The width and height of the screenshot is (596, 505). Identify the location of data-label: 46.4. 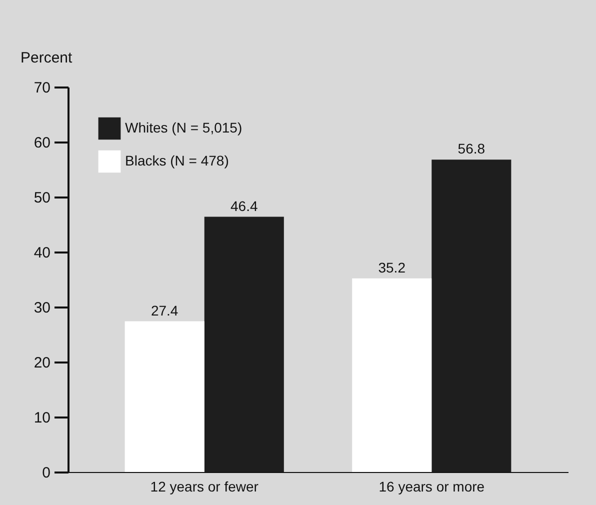
(244, 206).